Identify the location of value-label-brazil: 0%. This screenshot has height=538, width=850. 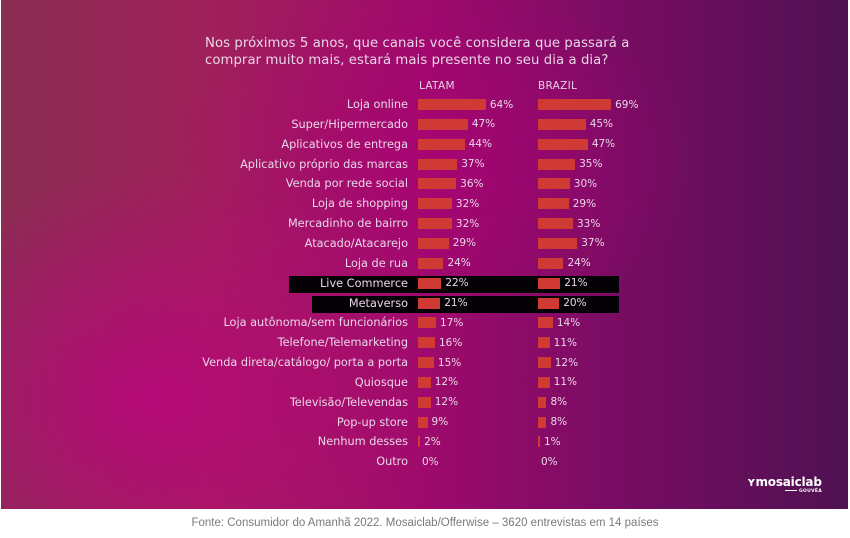
(549, 461).